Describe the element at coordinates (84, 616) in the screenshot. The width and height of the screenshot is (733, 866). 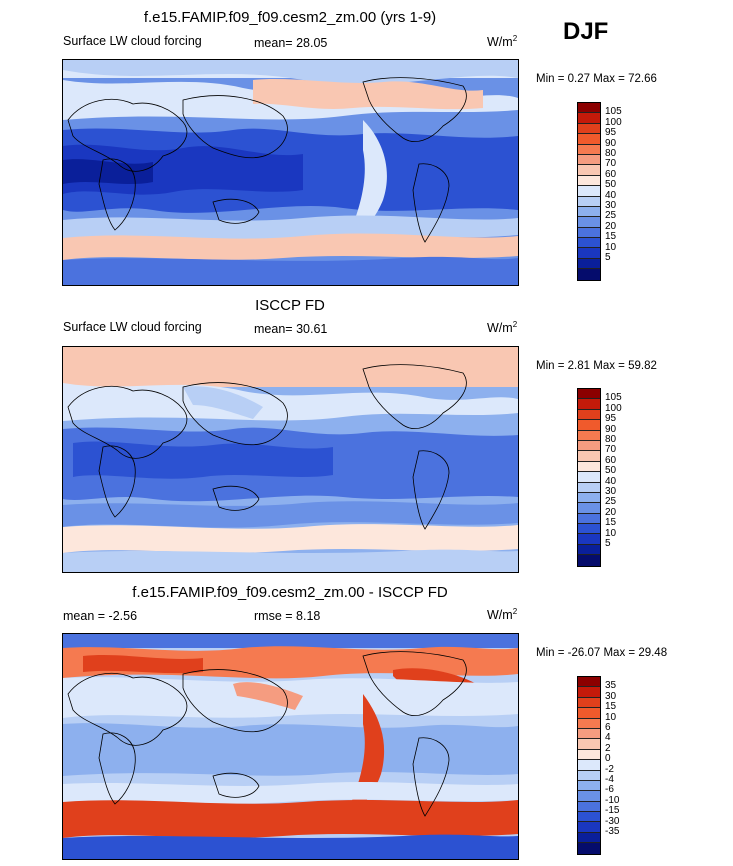
I see `panel3-mean-label: mean =` at that location.